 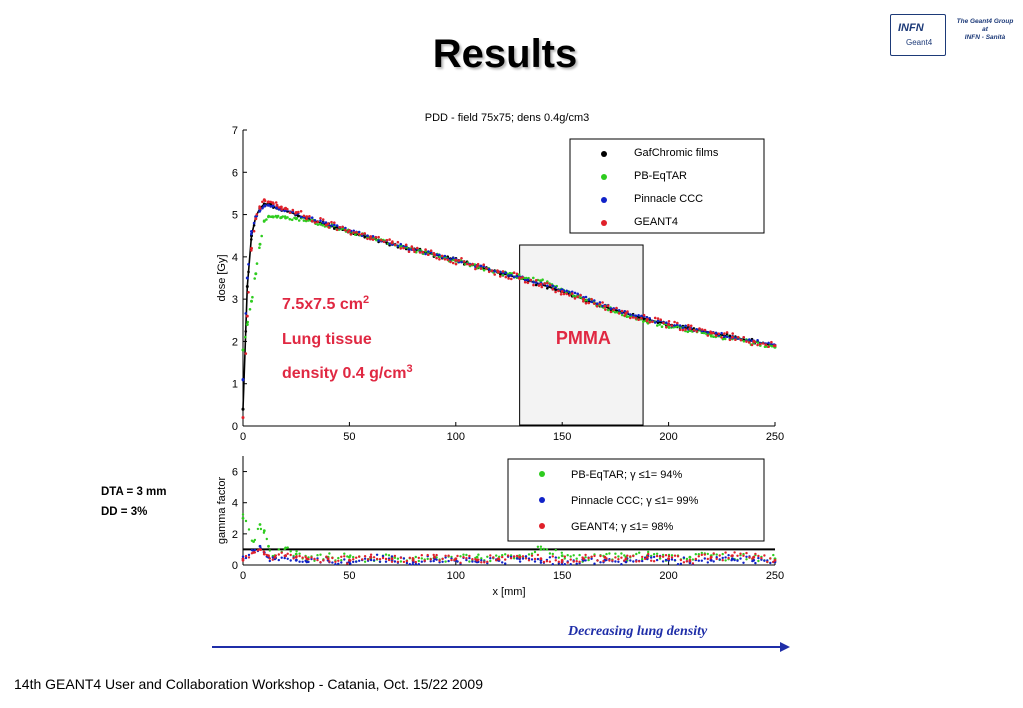 I want to click on pmma-region, so click(x=581, y=335).